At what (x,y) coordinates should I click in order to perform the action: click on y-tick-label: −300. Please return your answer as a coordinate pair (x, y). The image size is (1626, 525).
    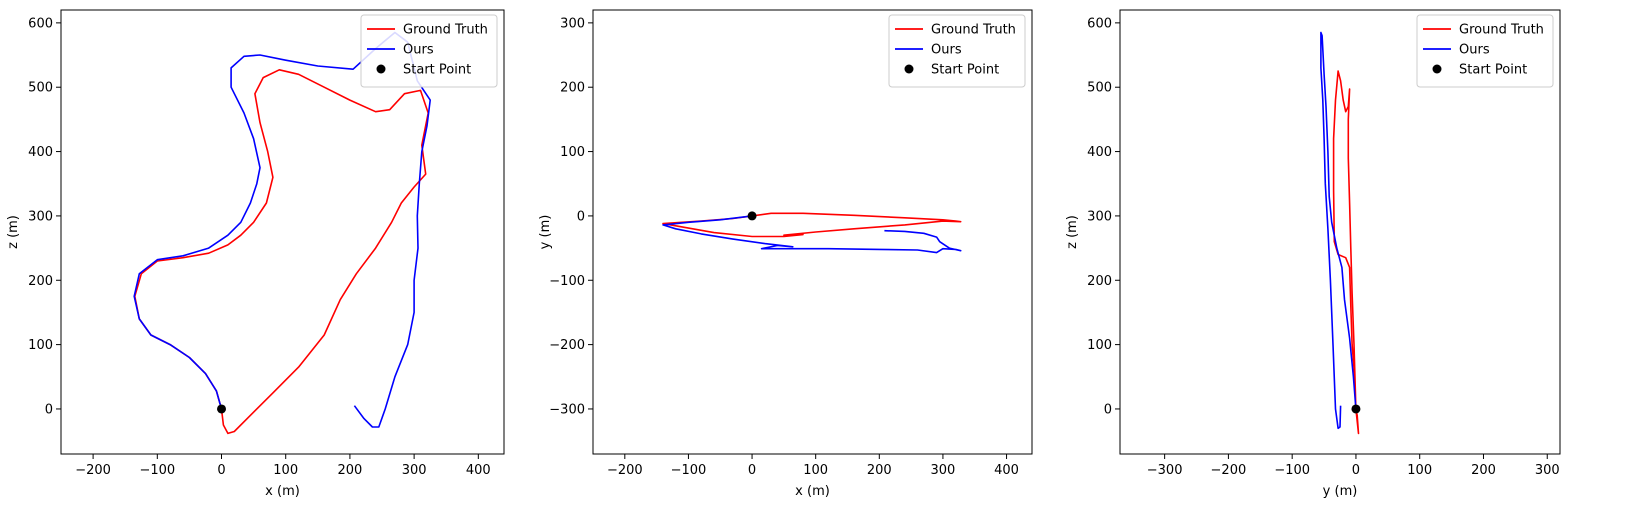
    Looking at the image, I should click on (567, 409).